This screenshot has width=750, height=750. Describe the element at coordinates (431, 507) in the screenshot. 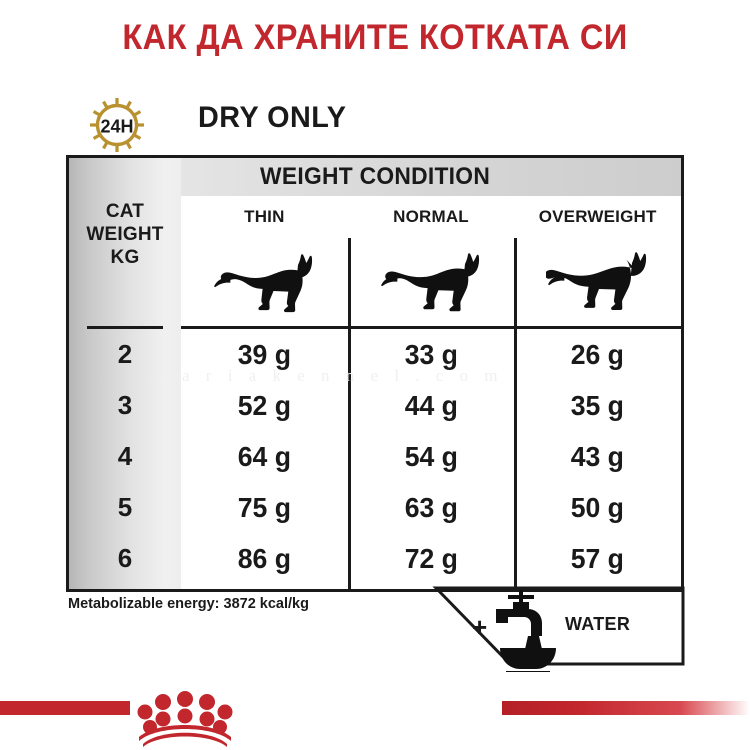

I see `cell-normal: 63 g` at that location.